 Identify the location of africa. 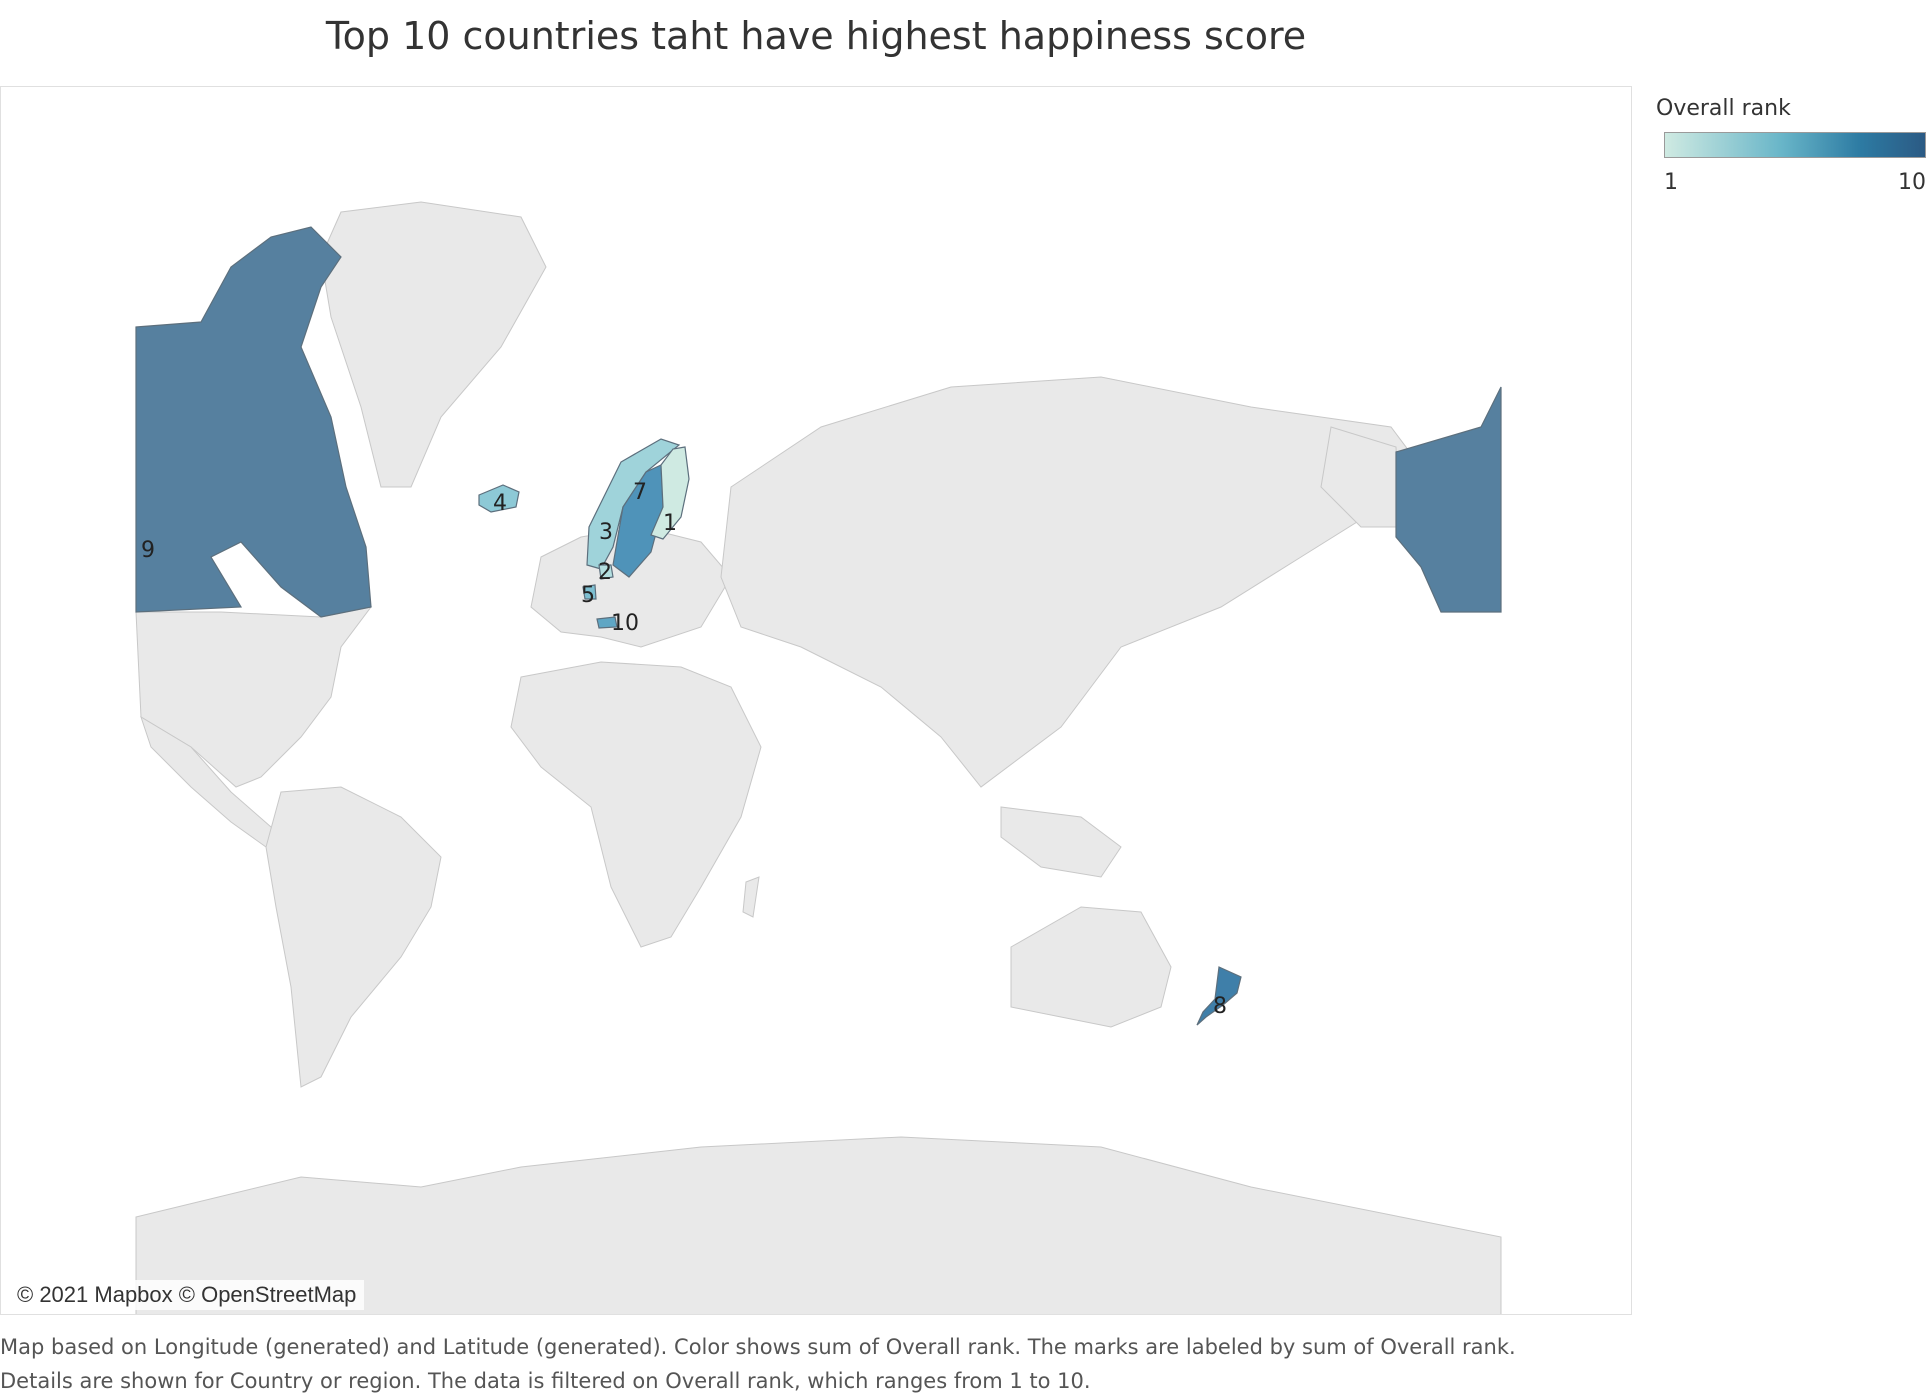
(636, 804).